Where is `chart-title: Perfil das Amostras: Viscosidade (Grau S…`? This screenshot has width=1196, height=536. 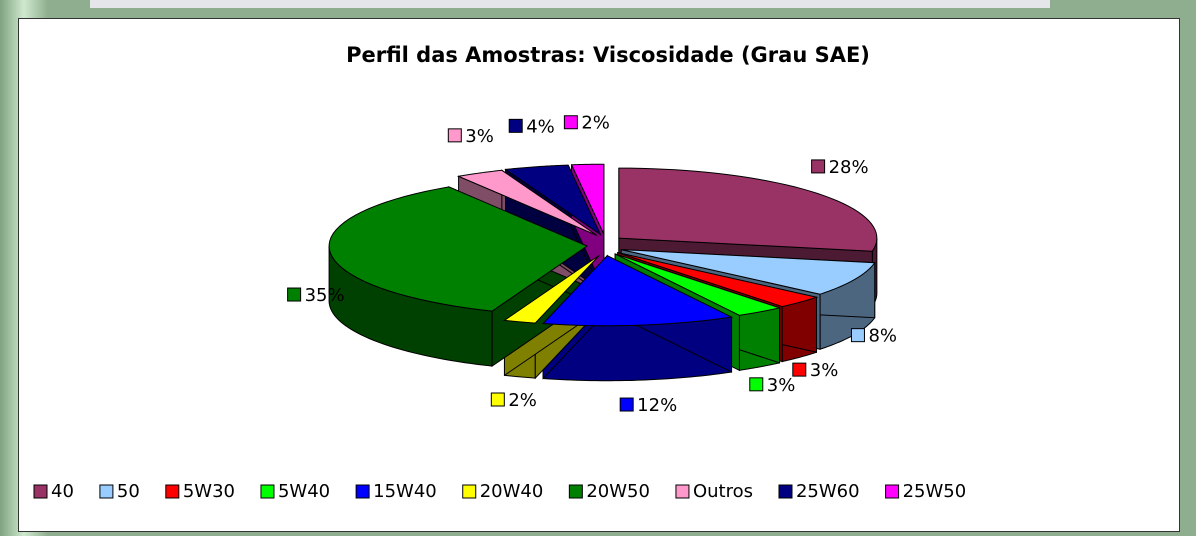 chart-title: Perfil das Amostras: Viscosidade (Grau S… is located at coordinates (608, 55).